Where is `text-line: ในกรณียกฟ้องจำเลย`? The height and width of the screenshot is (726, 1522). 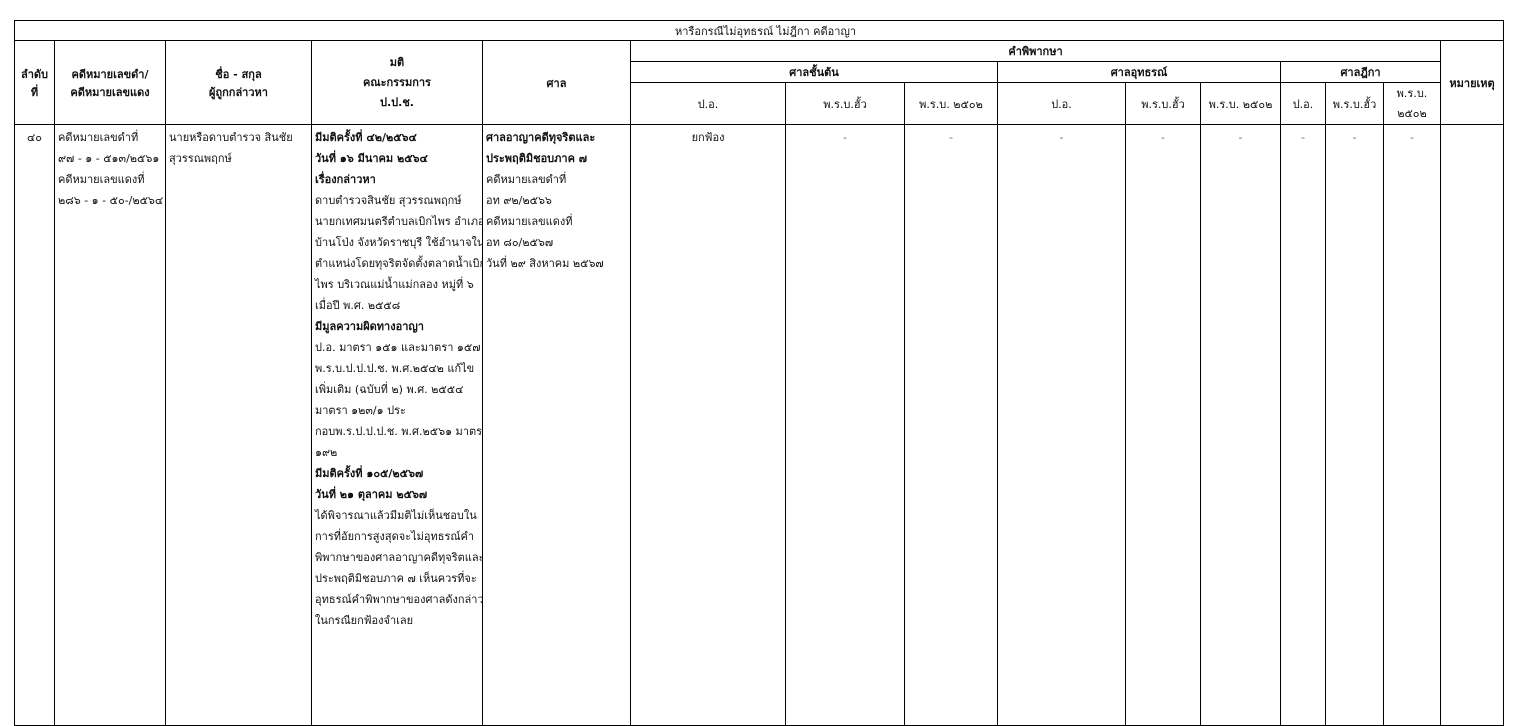 text-line: ในกรณียกฟ้องจำเลย is located at coordinates (364, 620).